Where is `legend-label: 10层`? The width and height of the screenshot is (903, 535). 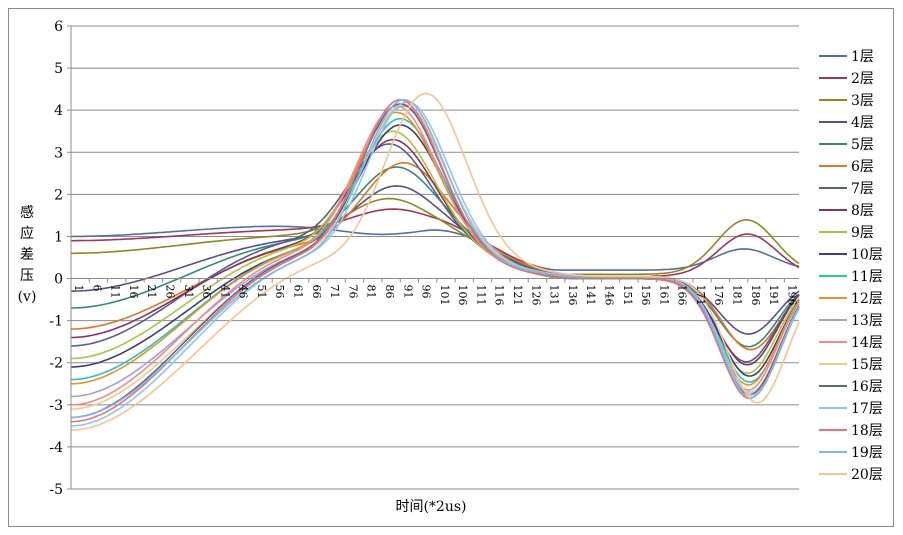
legend-label: 10层 is located at coordinates (867, 255).